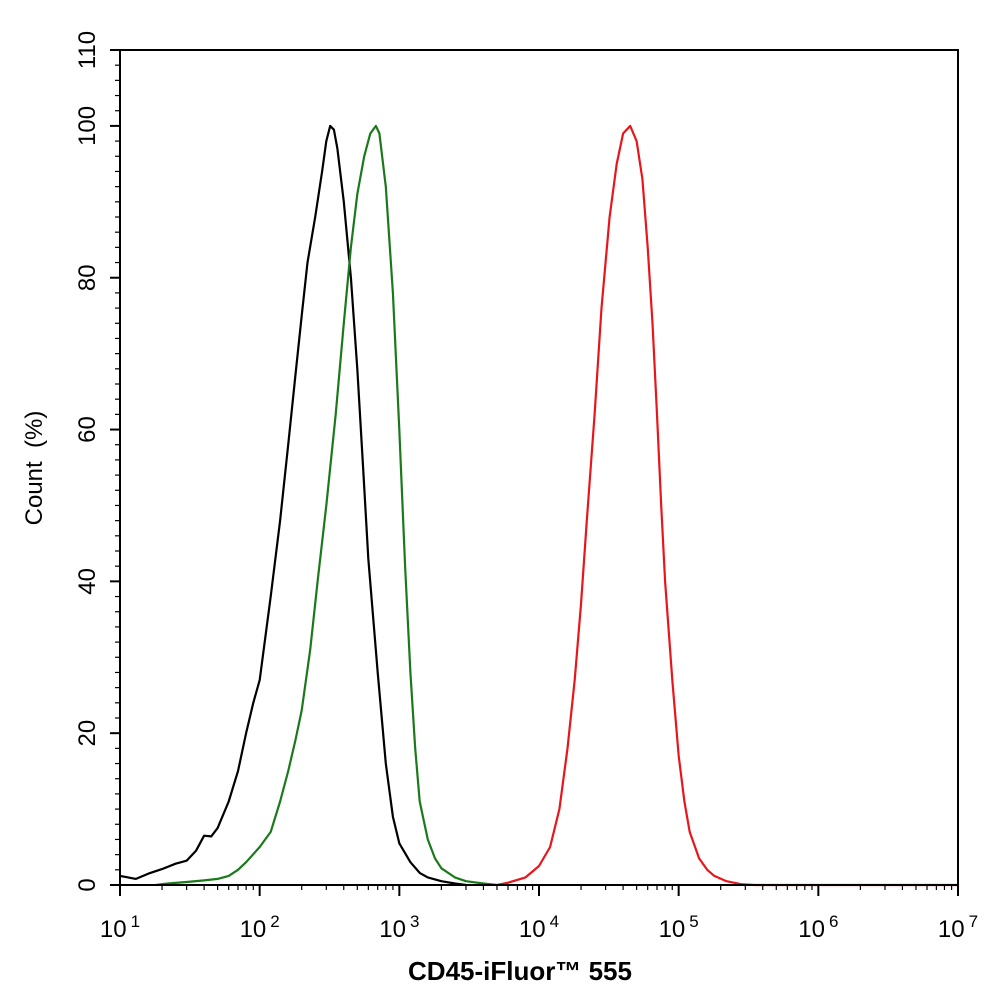  What do you see at coordinates (679, 927) in the screenshot?
I see `x-tick-label: 10 5` at bounding box center [679, 927].